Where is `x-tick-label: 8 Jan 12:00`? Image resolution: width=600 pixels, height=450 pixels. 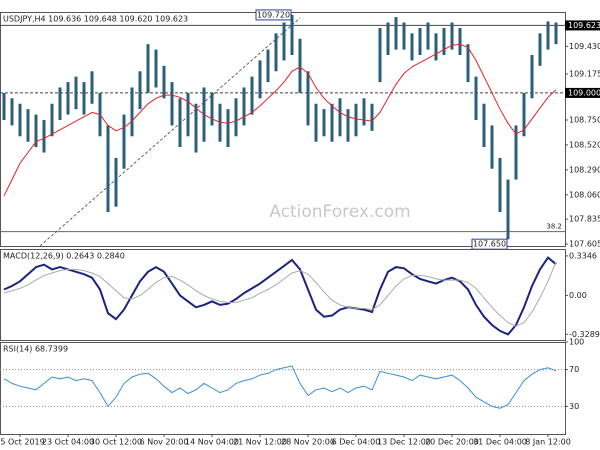
x-tick-label: 8 Jan 12:00 is located at coordinates (548, 442).